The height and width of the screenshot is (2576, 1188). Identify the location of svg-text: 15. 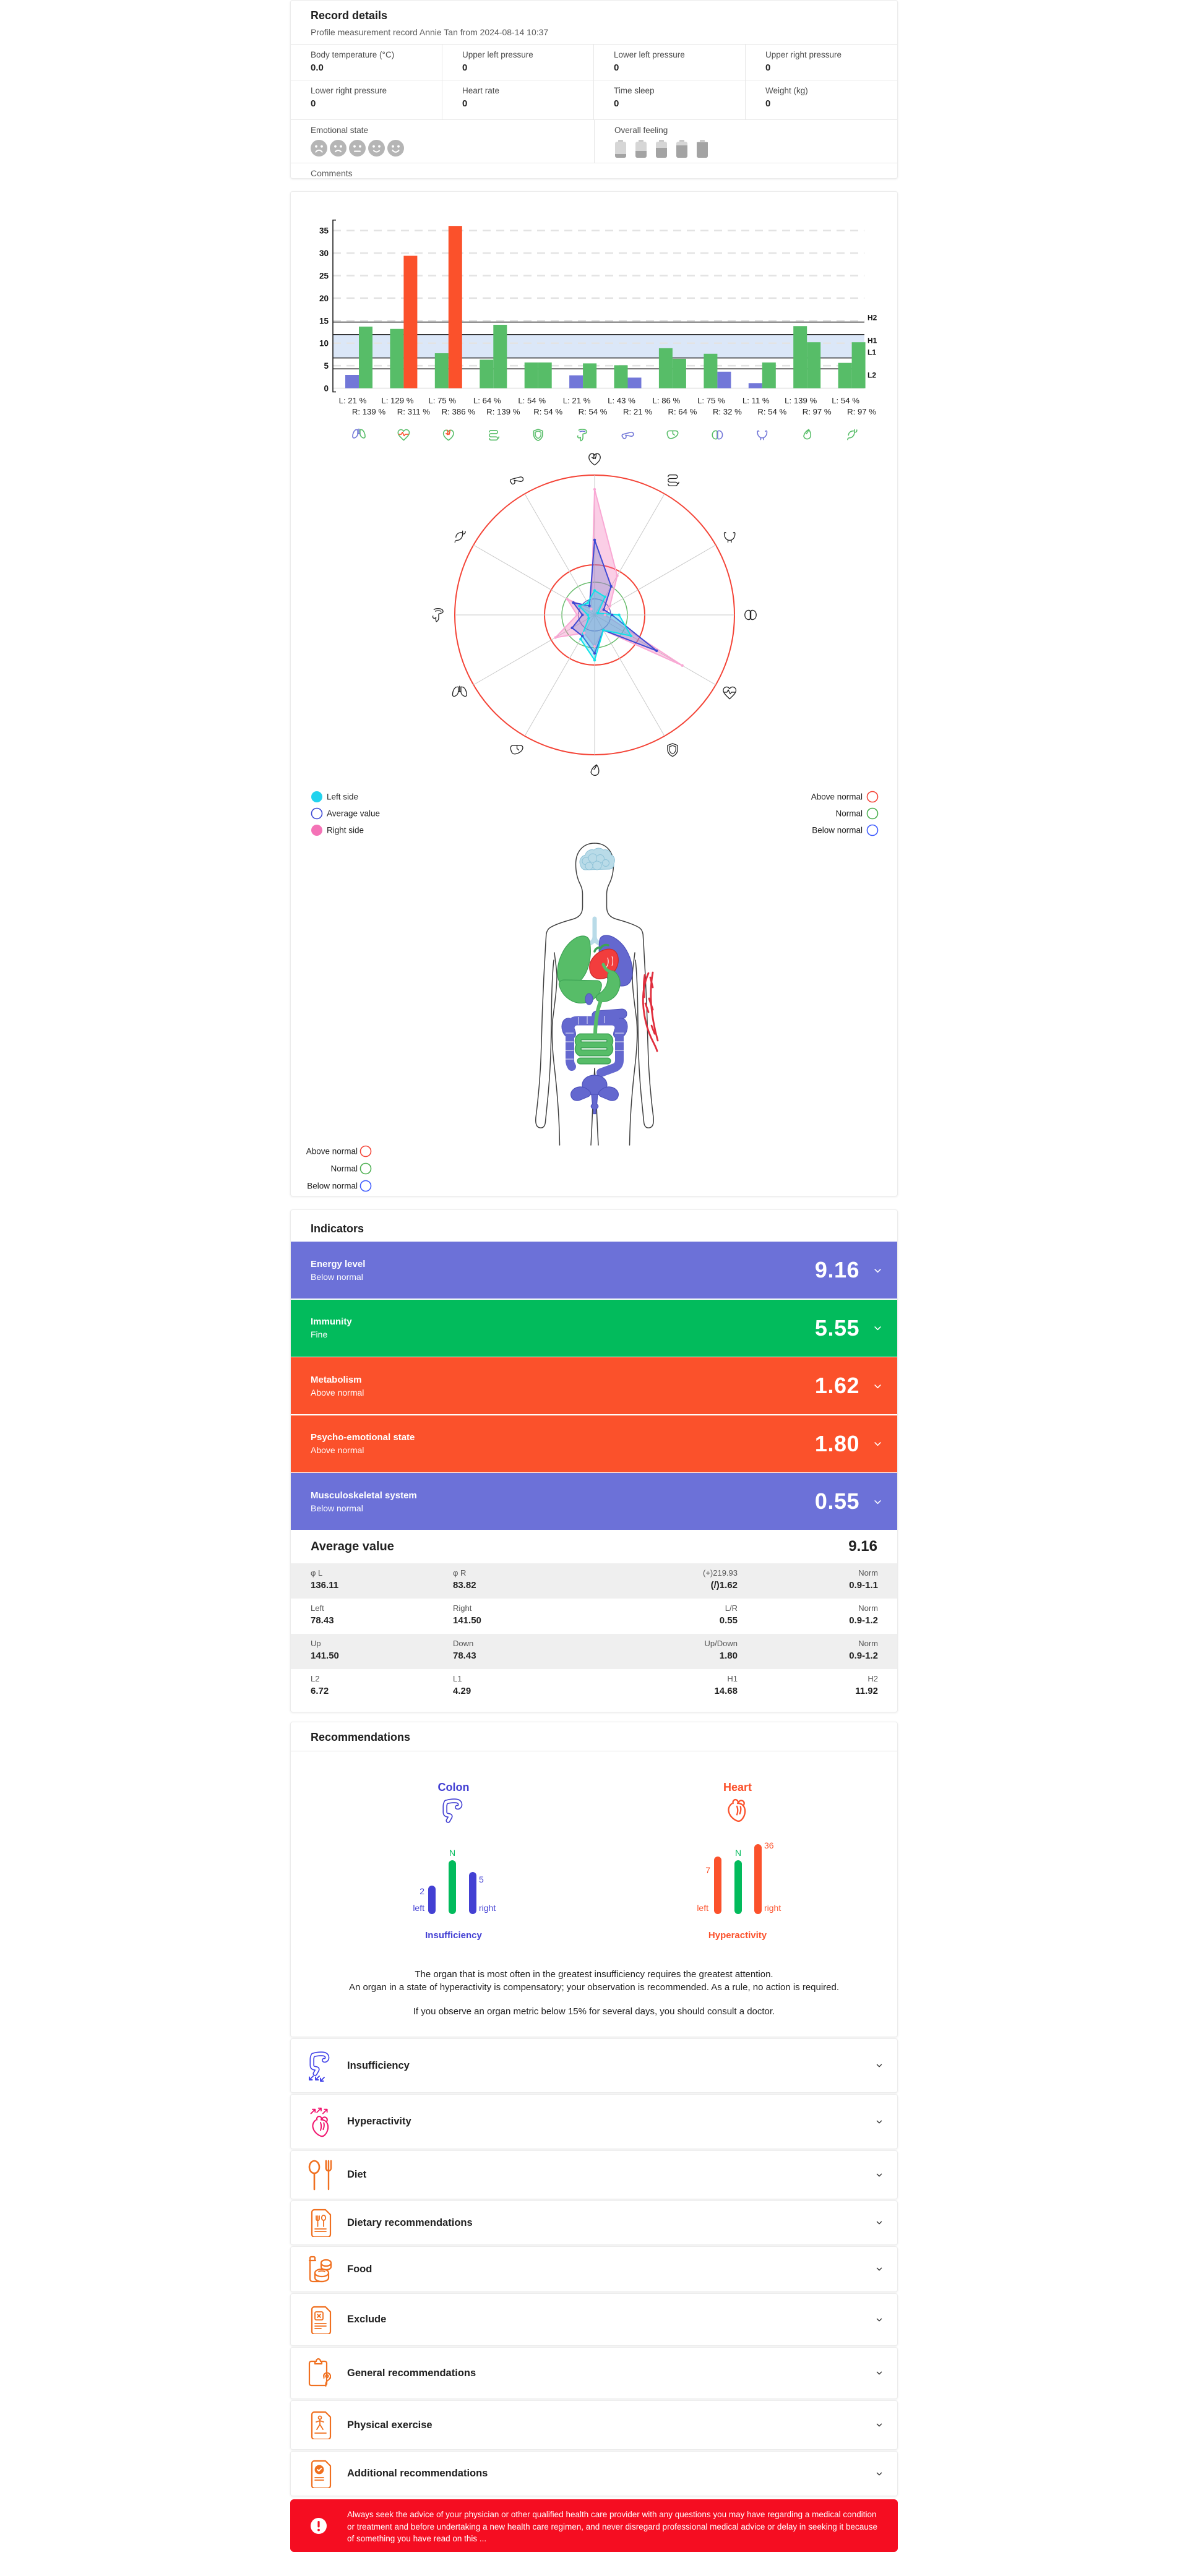
(324, 320).